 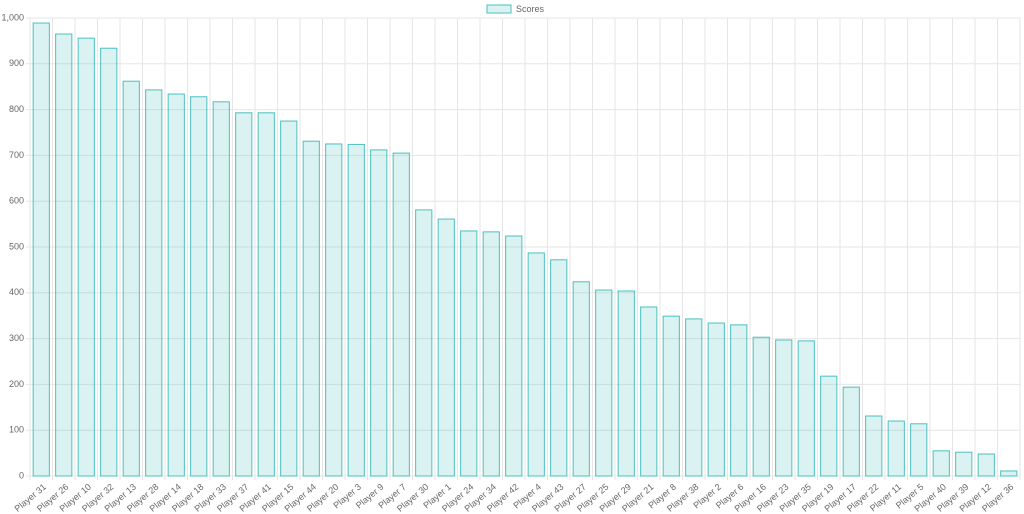 I want to click on y-tick-label: 300, so click(x=16, y=338).